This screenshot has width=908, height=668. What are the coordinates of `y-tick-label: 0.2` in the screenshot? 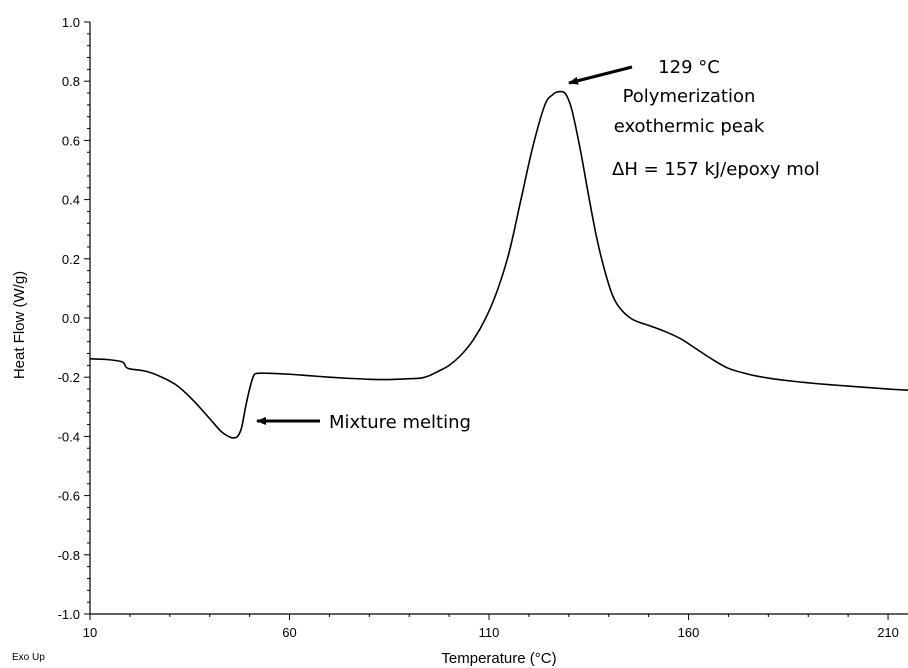 It's located at (71, 259).